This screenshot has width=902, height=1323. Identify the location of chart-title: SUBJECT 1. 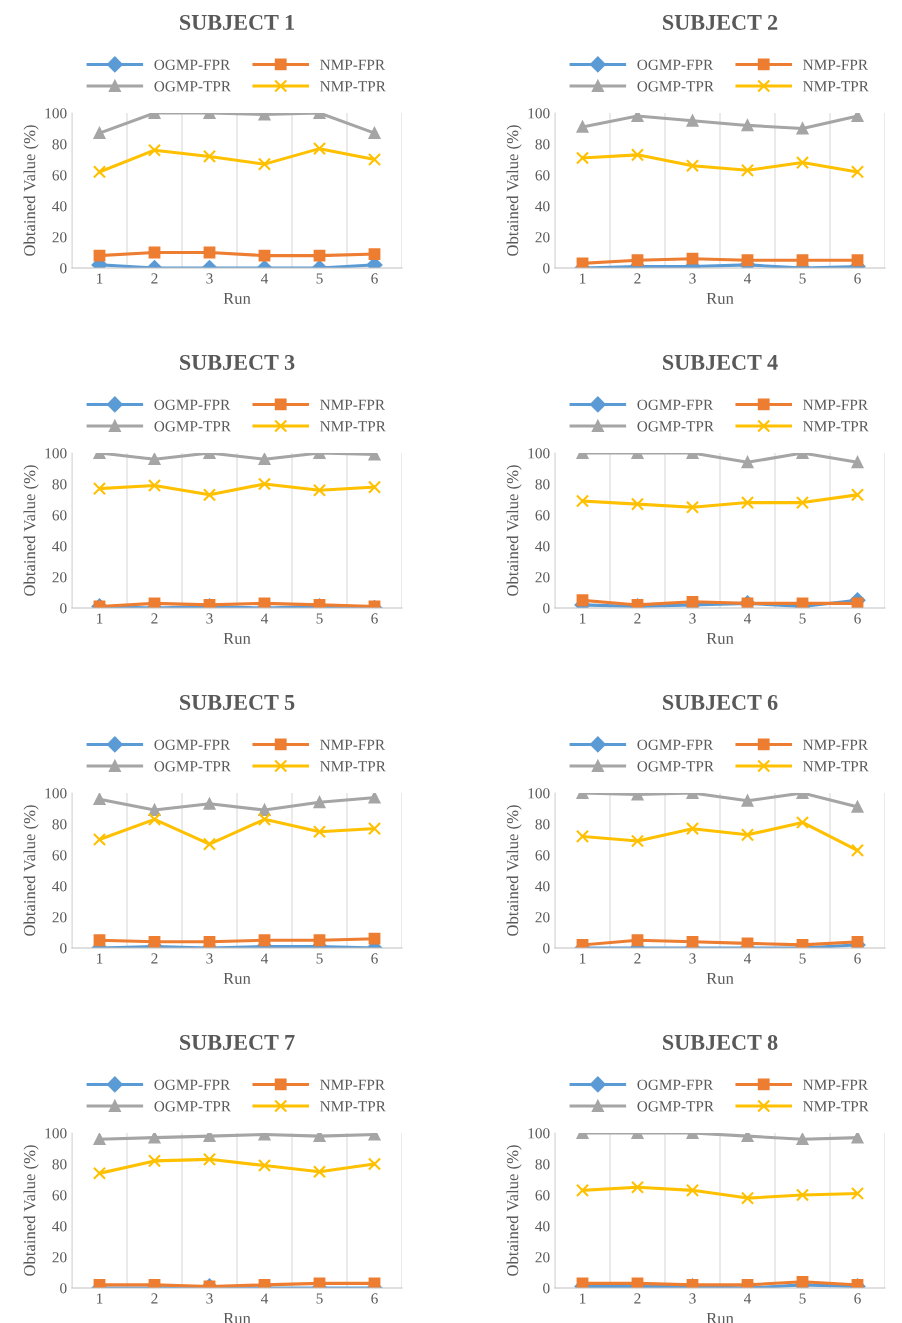
(237, 22).